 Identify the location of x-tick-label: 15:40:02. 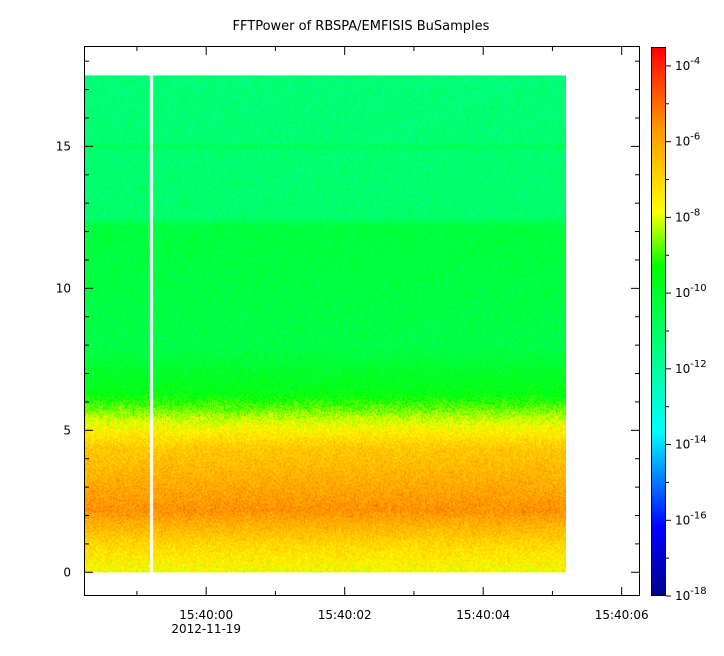
(345, 615).